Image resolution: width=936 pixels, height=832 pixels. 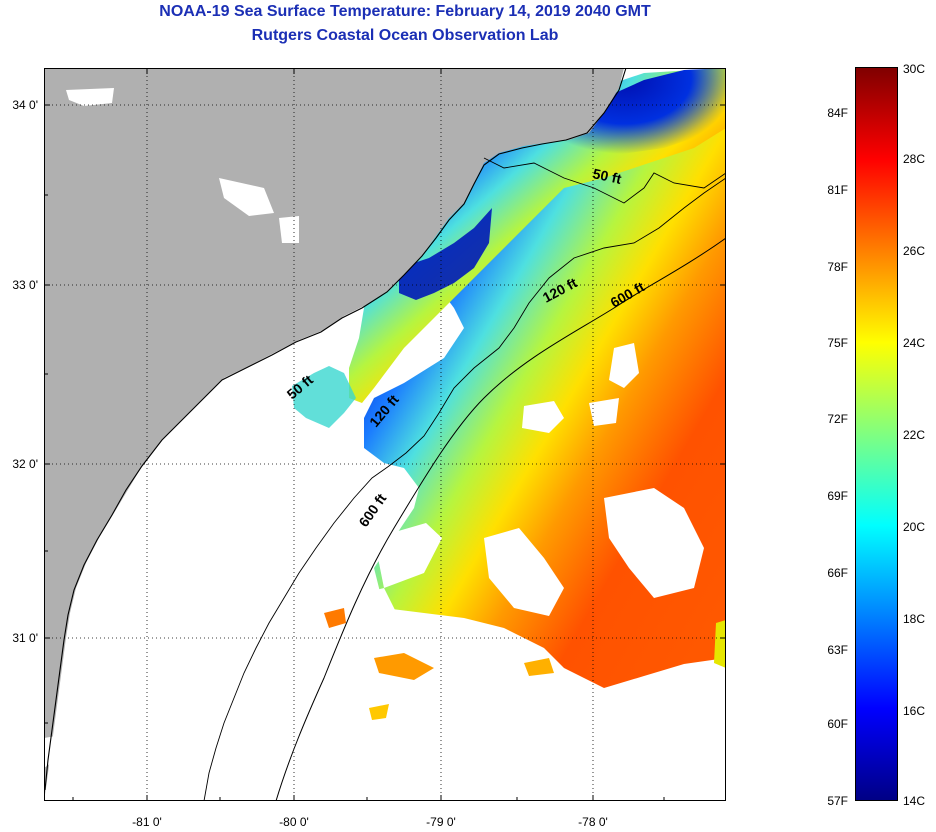 I want to click on colorbar-label-75f: 75F, so click(x=837, y=343).